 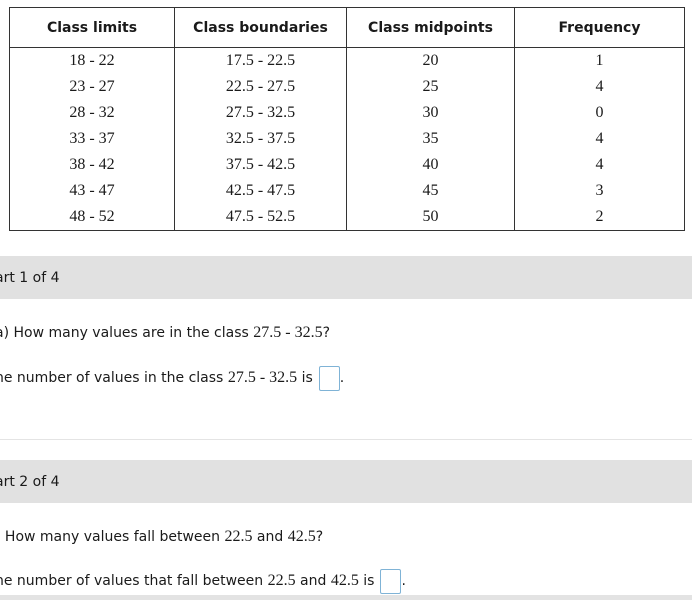 I want to click on table-row: 18 - 22 17.5 - 22.5 20 1, so click(x=347, y=60).